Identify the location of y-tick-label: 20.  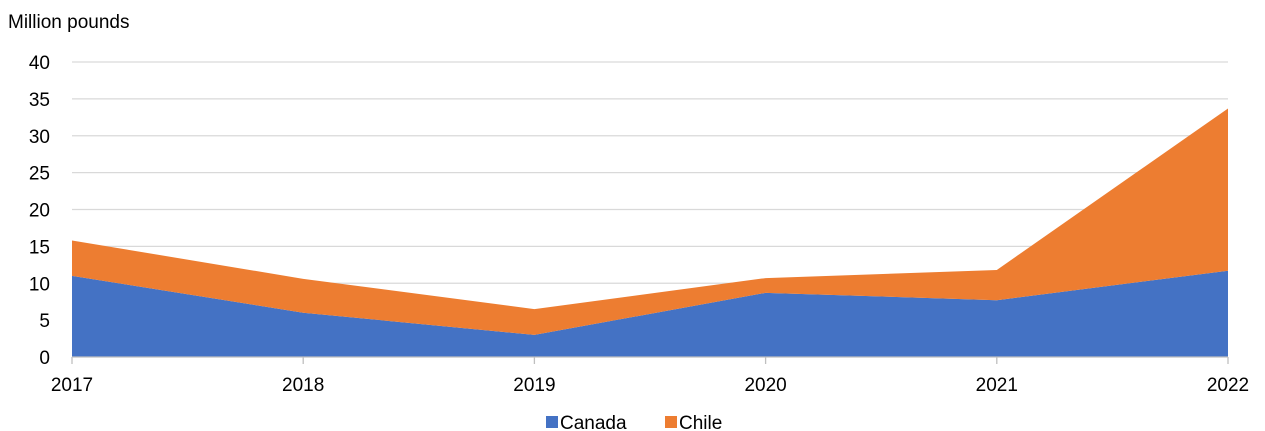
(39, 211).